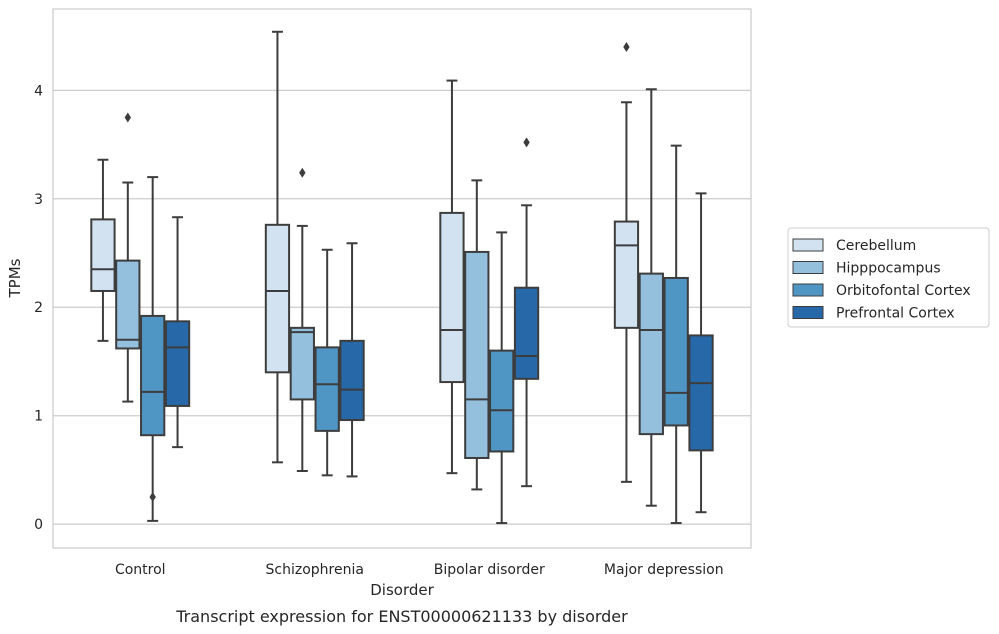 The height and width of the screenshot is (634, 999). I want to click on x-tick-label: Schizophrenia, so click(315, 570).